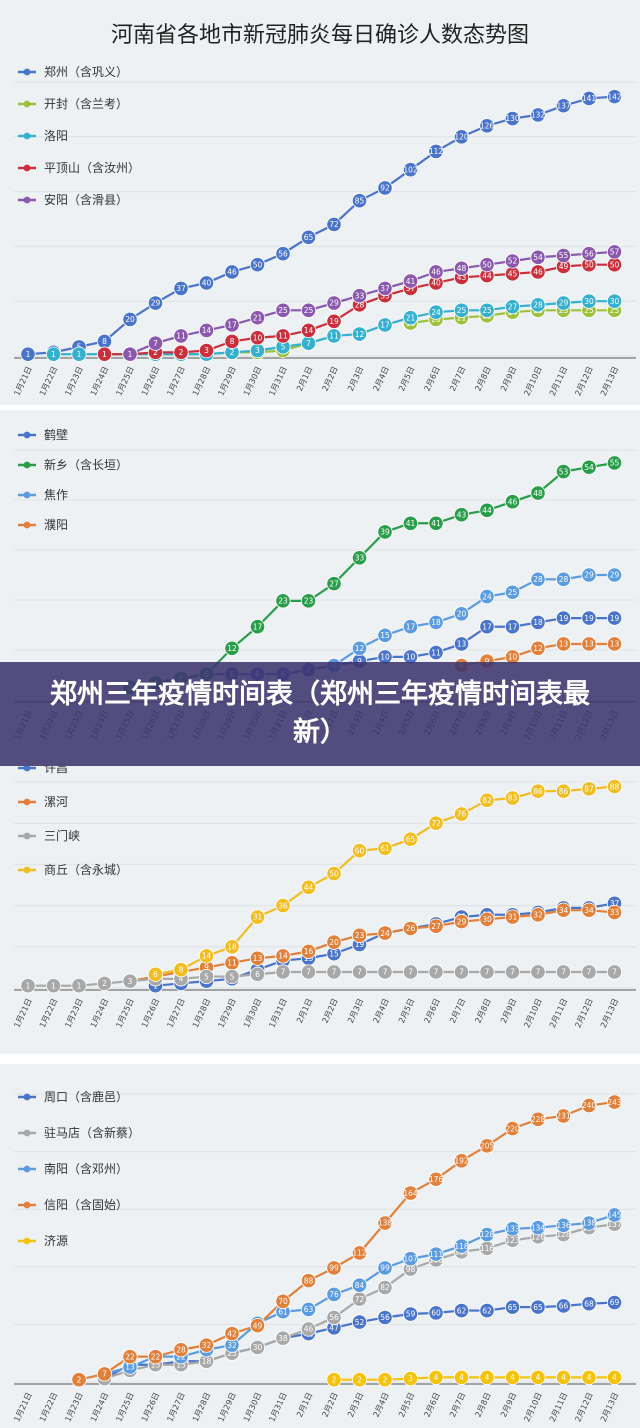  What do you see at coordinates (385, 325) in the screenshot?
I see `data-point: 17` at bounding box center [385, 325].